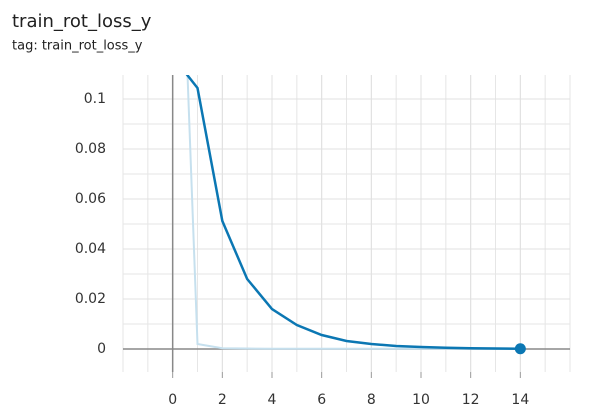 The image size is (589, 417). I want to click on y-tick-label: 0.06, so click(90, 199).